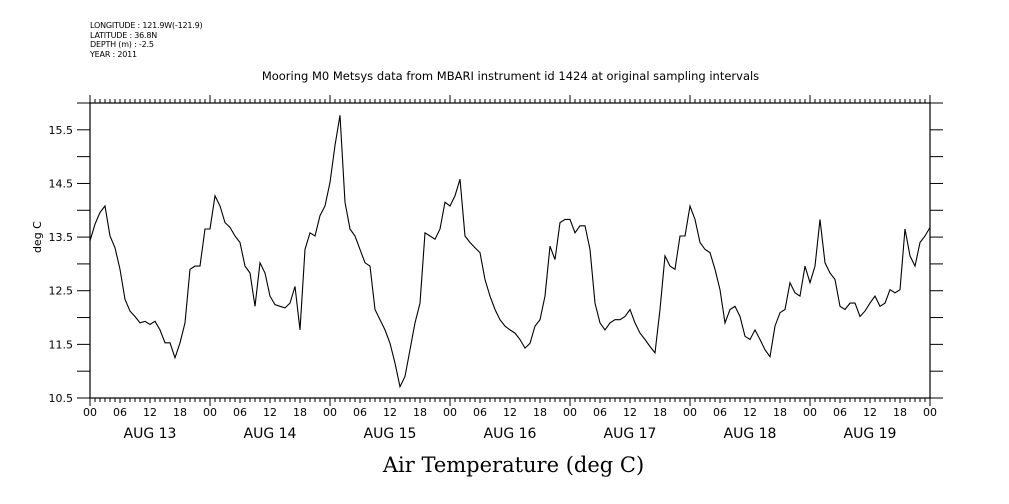 The image size is (1009, 504). I want to click on latitude-label: LATITUDE : 36.8N, so click(124, 35).